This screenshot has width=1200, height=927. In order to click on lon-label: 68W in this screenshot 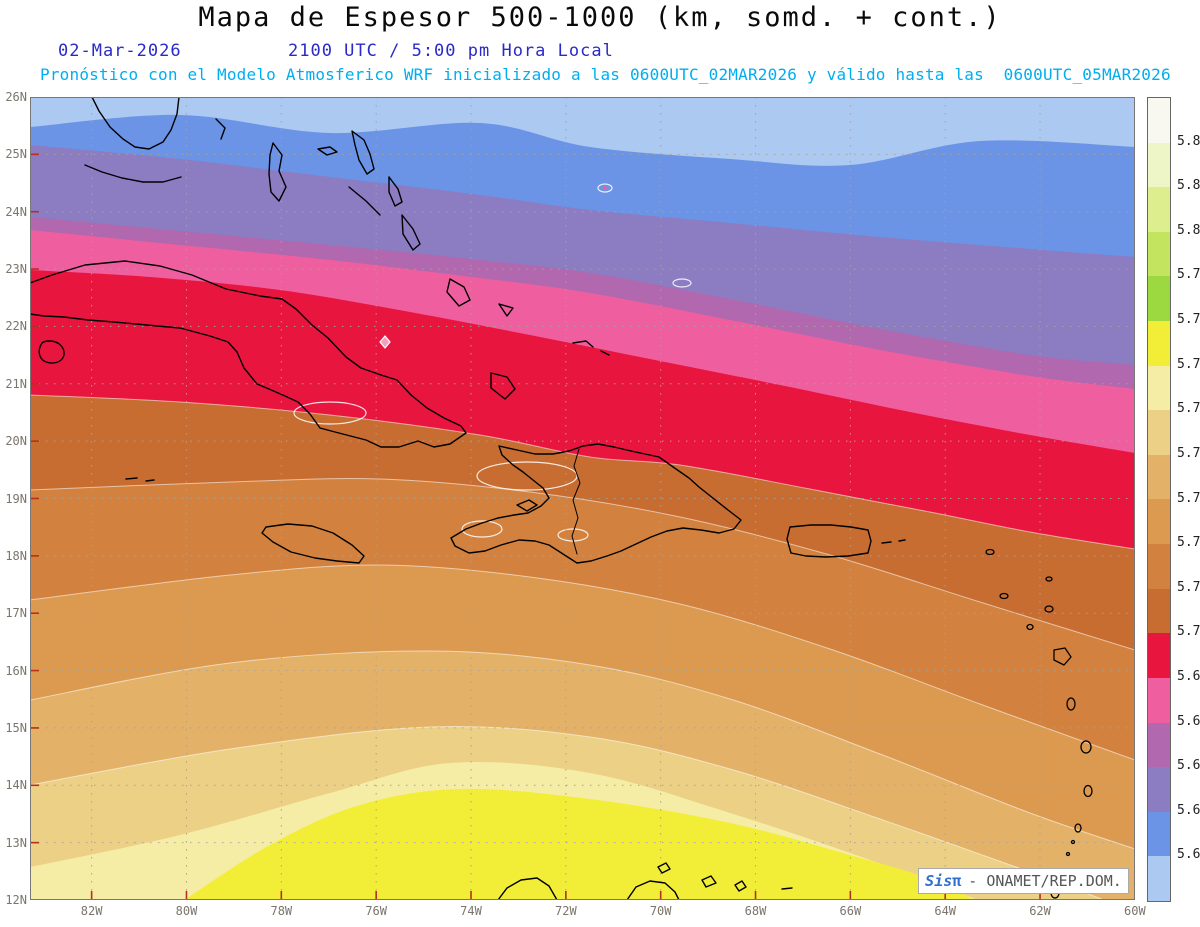, I will do `click(755, 911)`.